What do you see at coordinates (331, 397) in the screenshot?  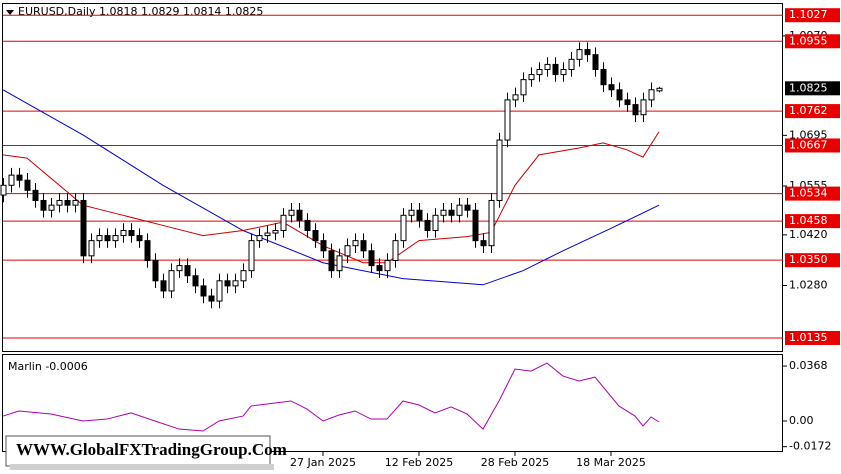 I see `marlin-line` at bounding box center [331, 397].